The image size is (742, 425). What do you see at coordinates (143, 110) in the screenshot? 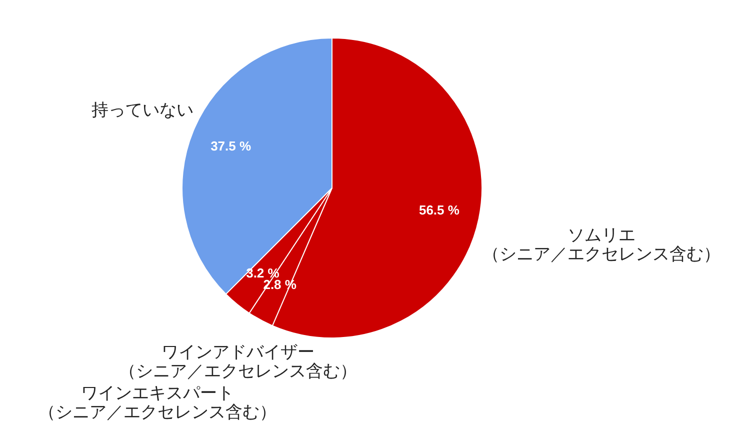
I see `slice-label: 持っていない` at bounding box center [143, 110].